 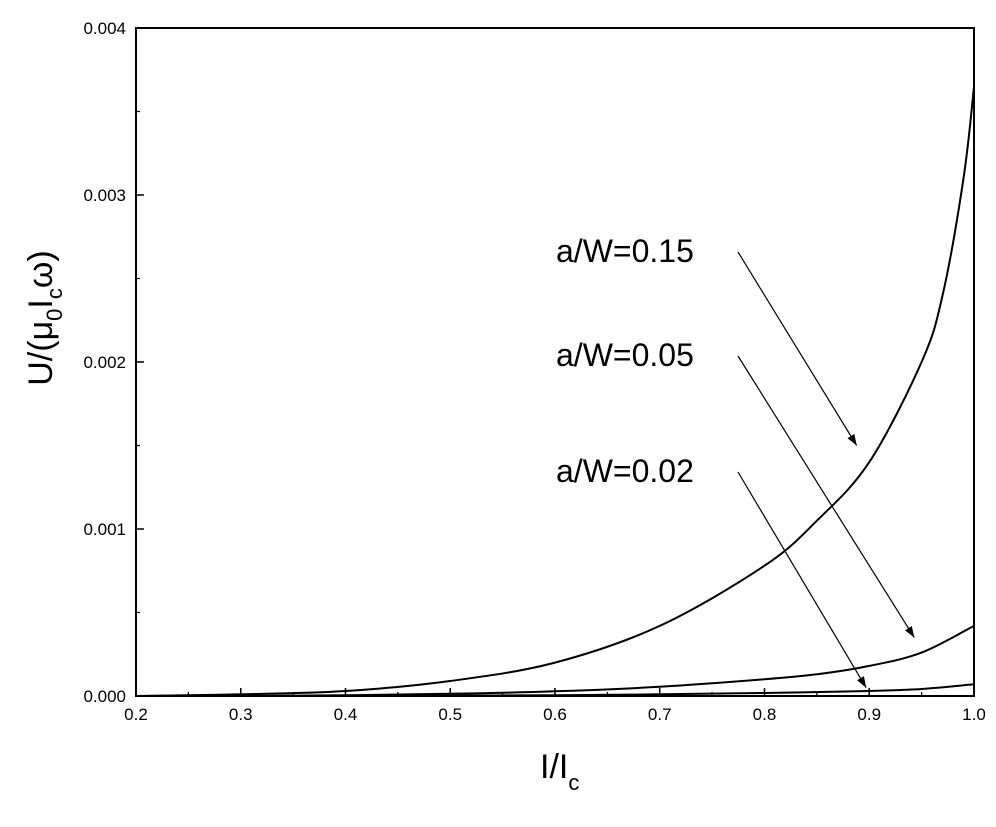 What do you see at coordinates (346, 714) in the screenshot?
I see `x-tick-label: 0.4` at bounding box center [346, 714].